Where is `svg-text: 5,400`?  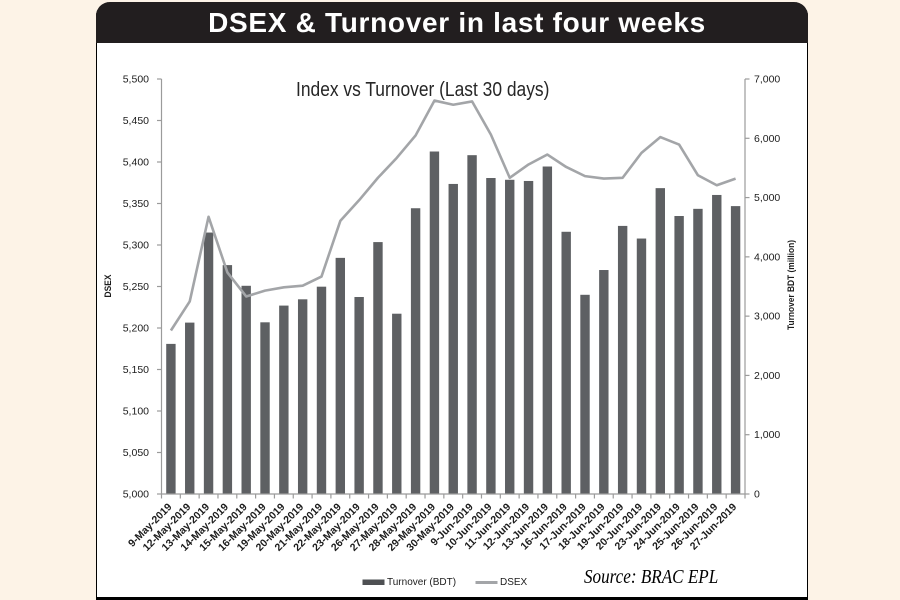 svg-text: 5,400 is located at coordinates (136, 163).